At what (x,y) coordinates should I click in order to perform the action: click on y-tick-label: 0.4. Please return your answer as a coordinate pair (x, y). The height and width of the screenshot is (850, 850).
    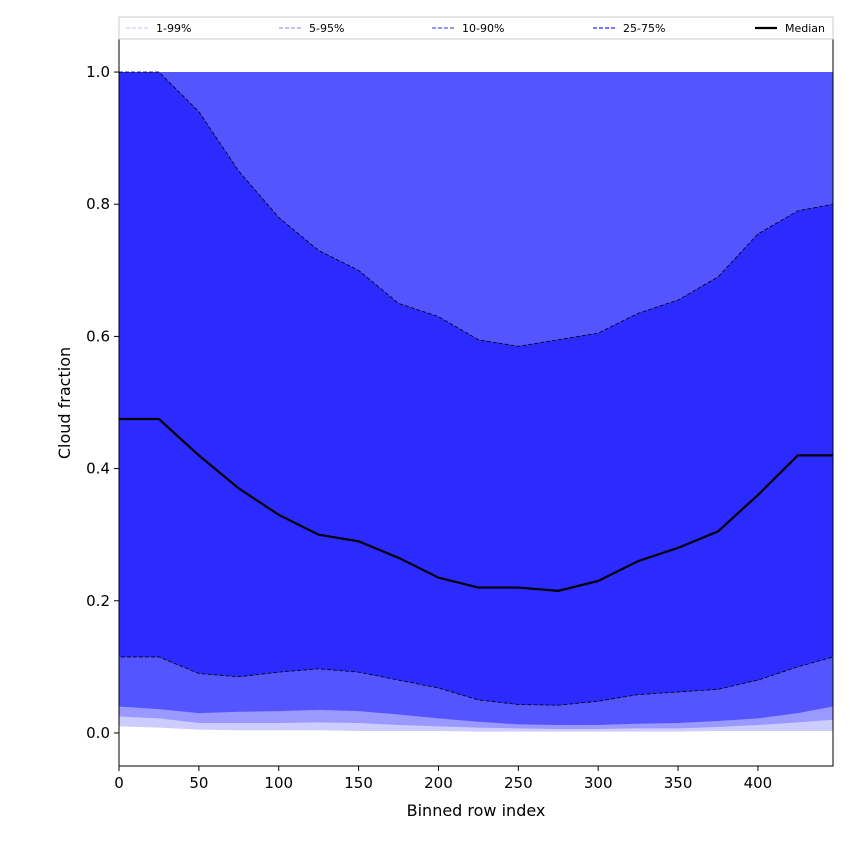
    Looking at the image, I should click on (98, 469).